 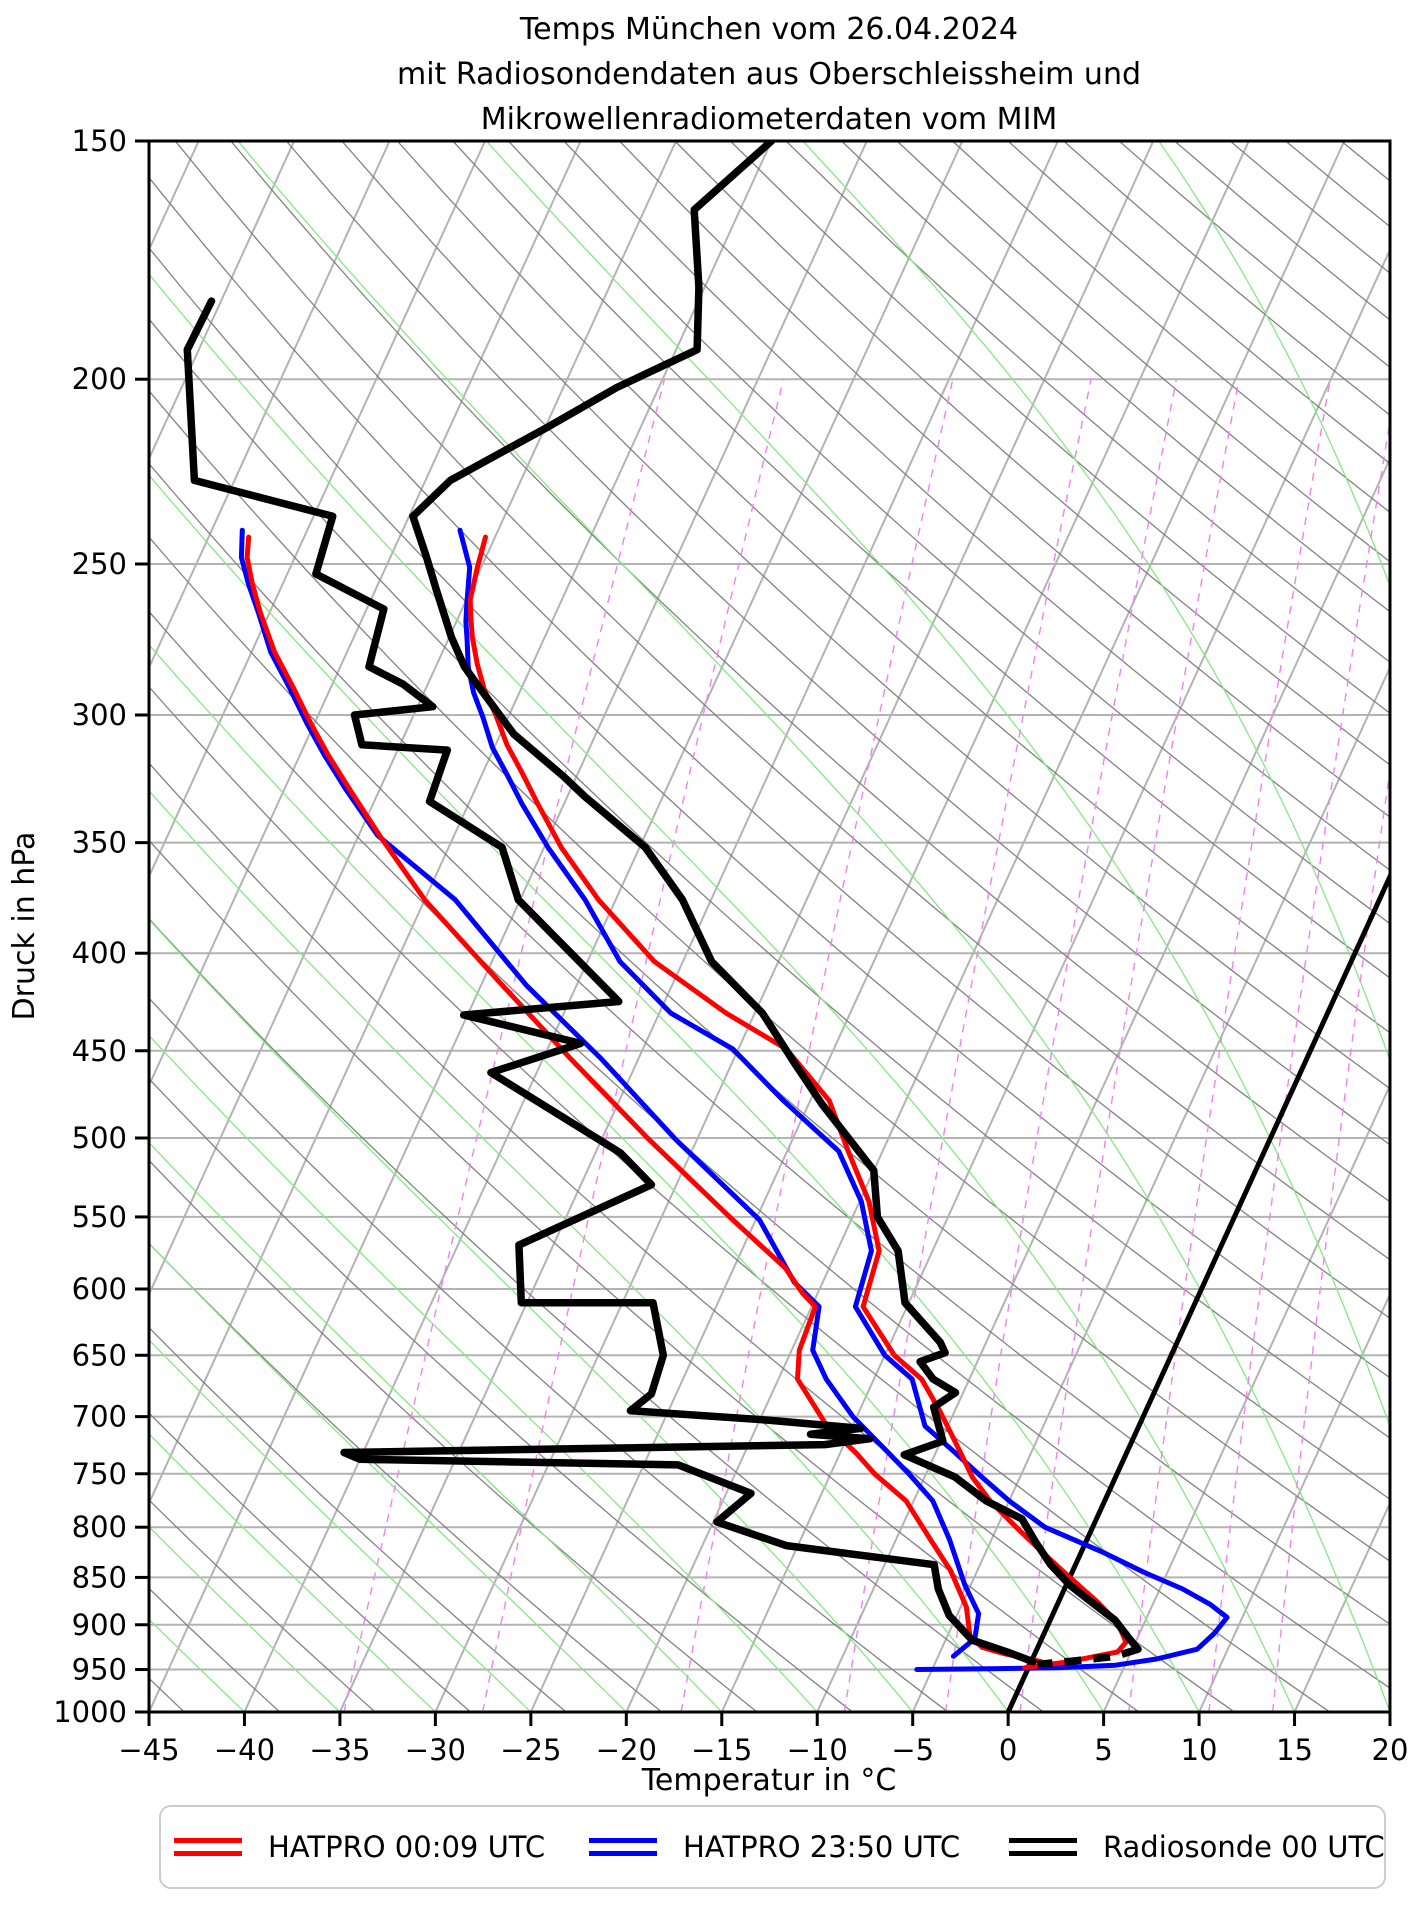 I want to click on isotherm--75C, so click(x=222, y=301).